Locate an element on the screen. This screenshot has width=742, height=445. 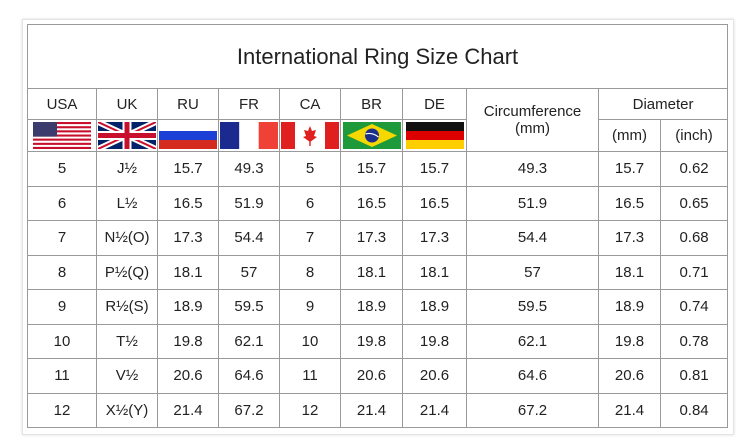
cell-fr: 67.2 is located at coordinates (249, 410).